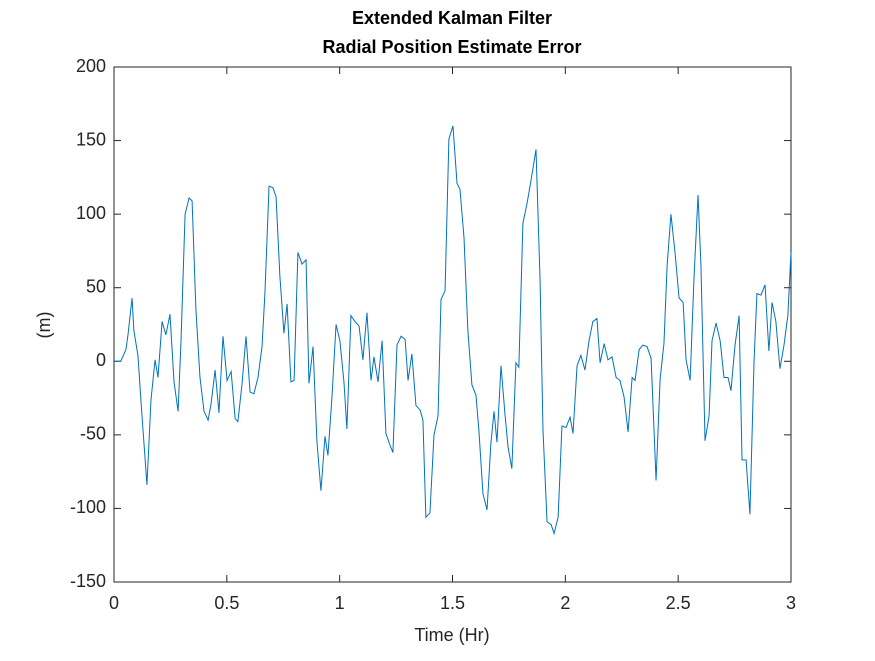  I want to click on y-tick-label: 50, so click(96, 286).